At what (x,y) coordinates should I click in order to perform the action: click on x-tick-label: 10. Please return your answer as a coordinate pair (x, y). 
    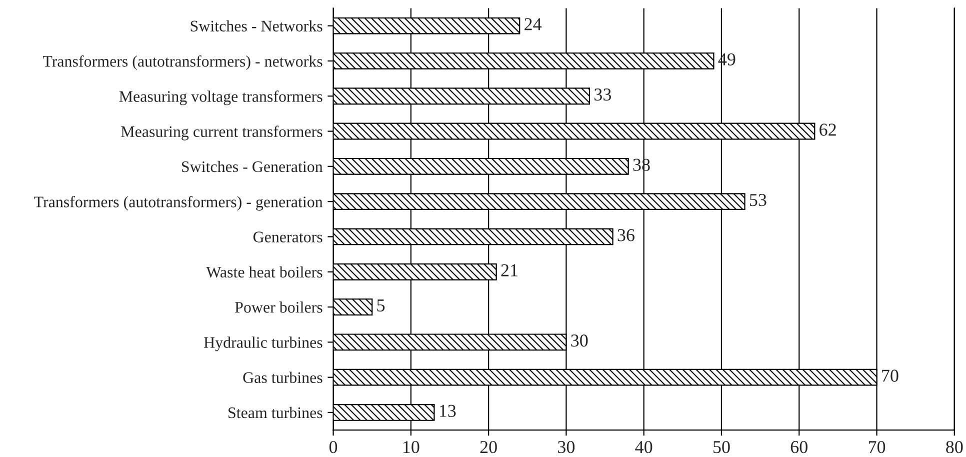
    Looking at the image, I should click on (411, 447).